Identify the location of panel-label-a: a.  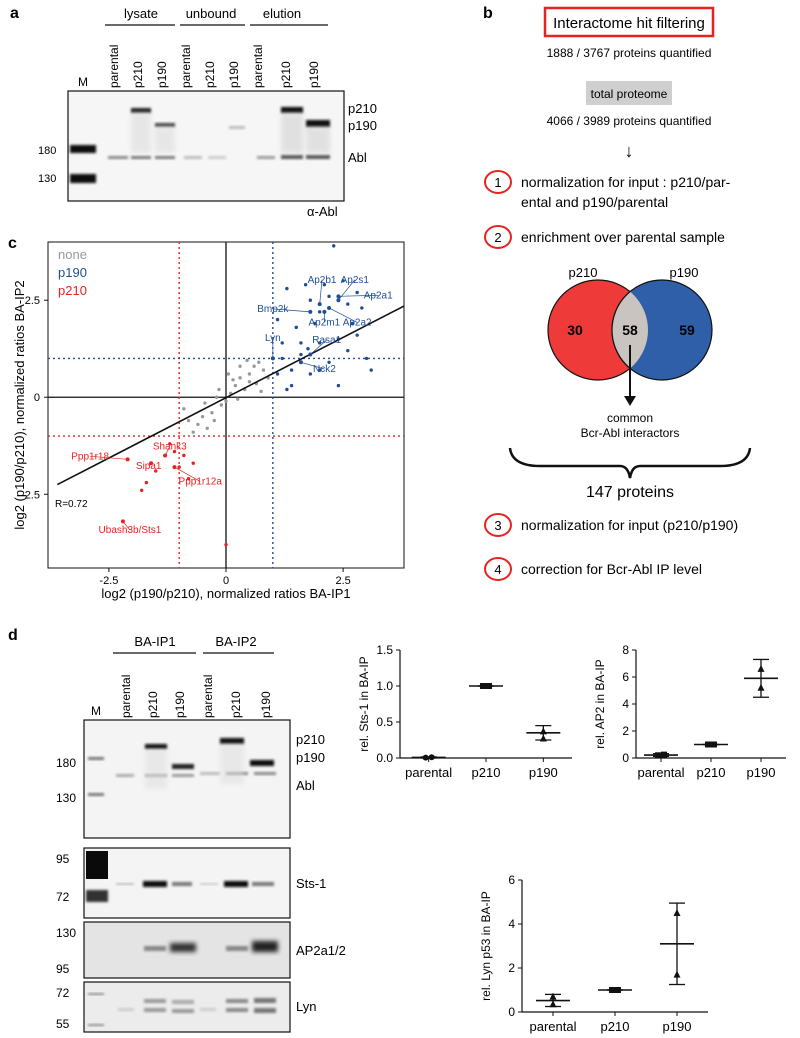
(14, 13).